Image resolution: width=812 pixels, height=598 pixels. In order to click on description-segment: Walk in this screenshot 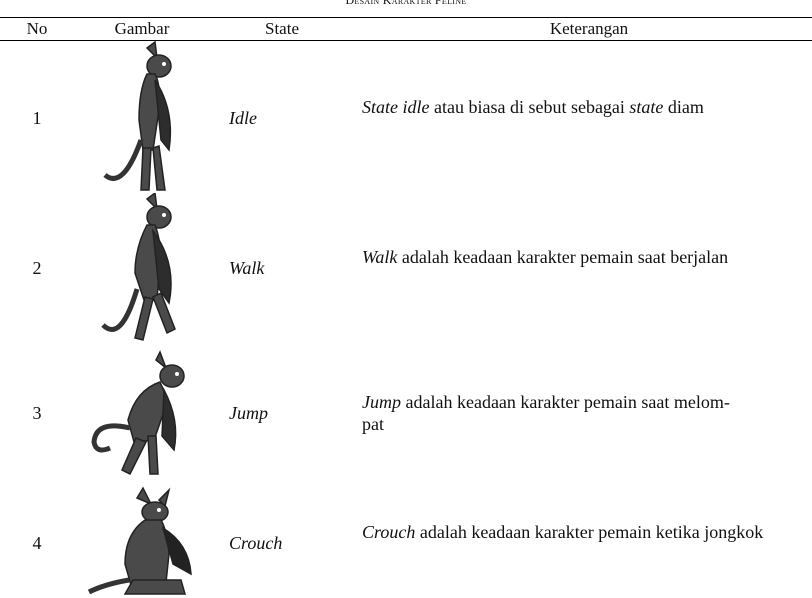, I will do `click(380, 257)`.